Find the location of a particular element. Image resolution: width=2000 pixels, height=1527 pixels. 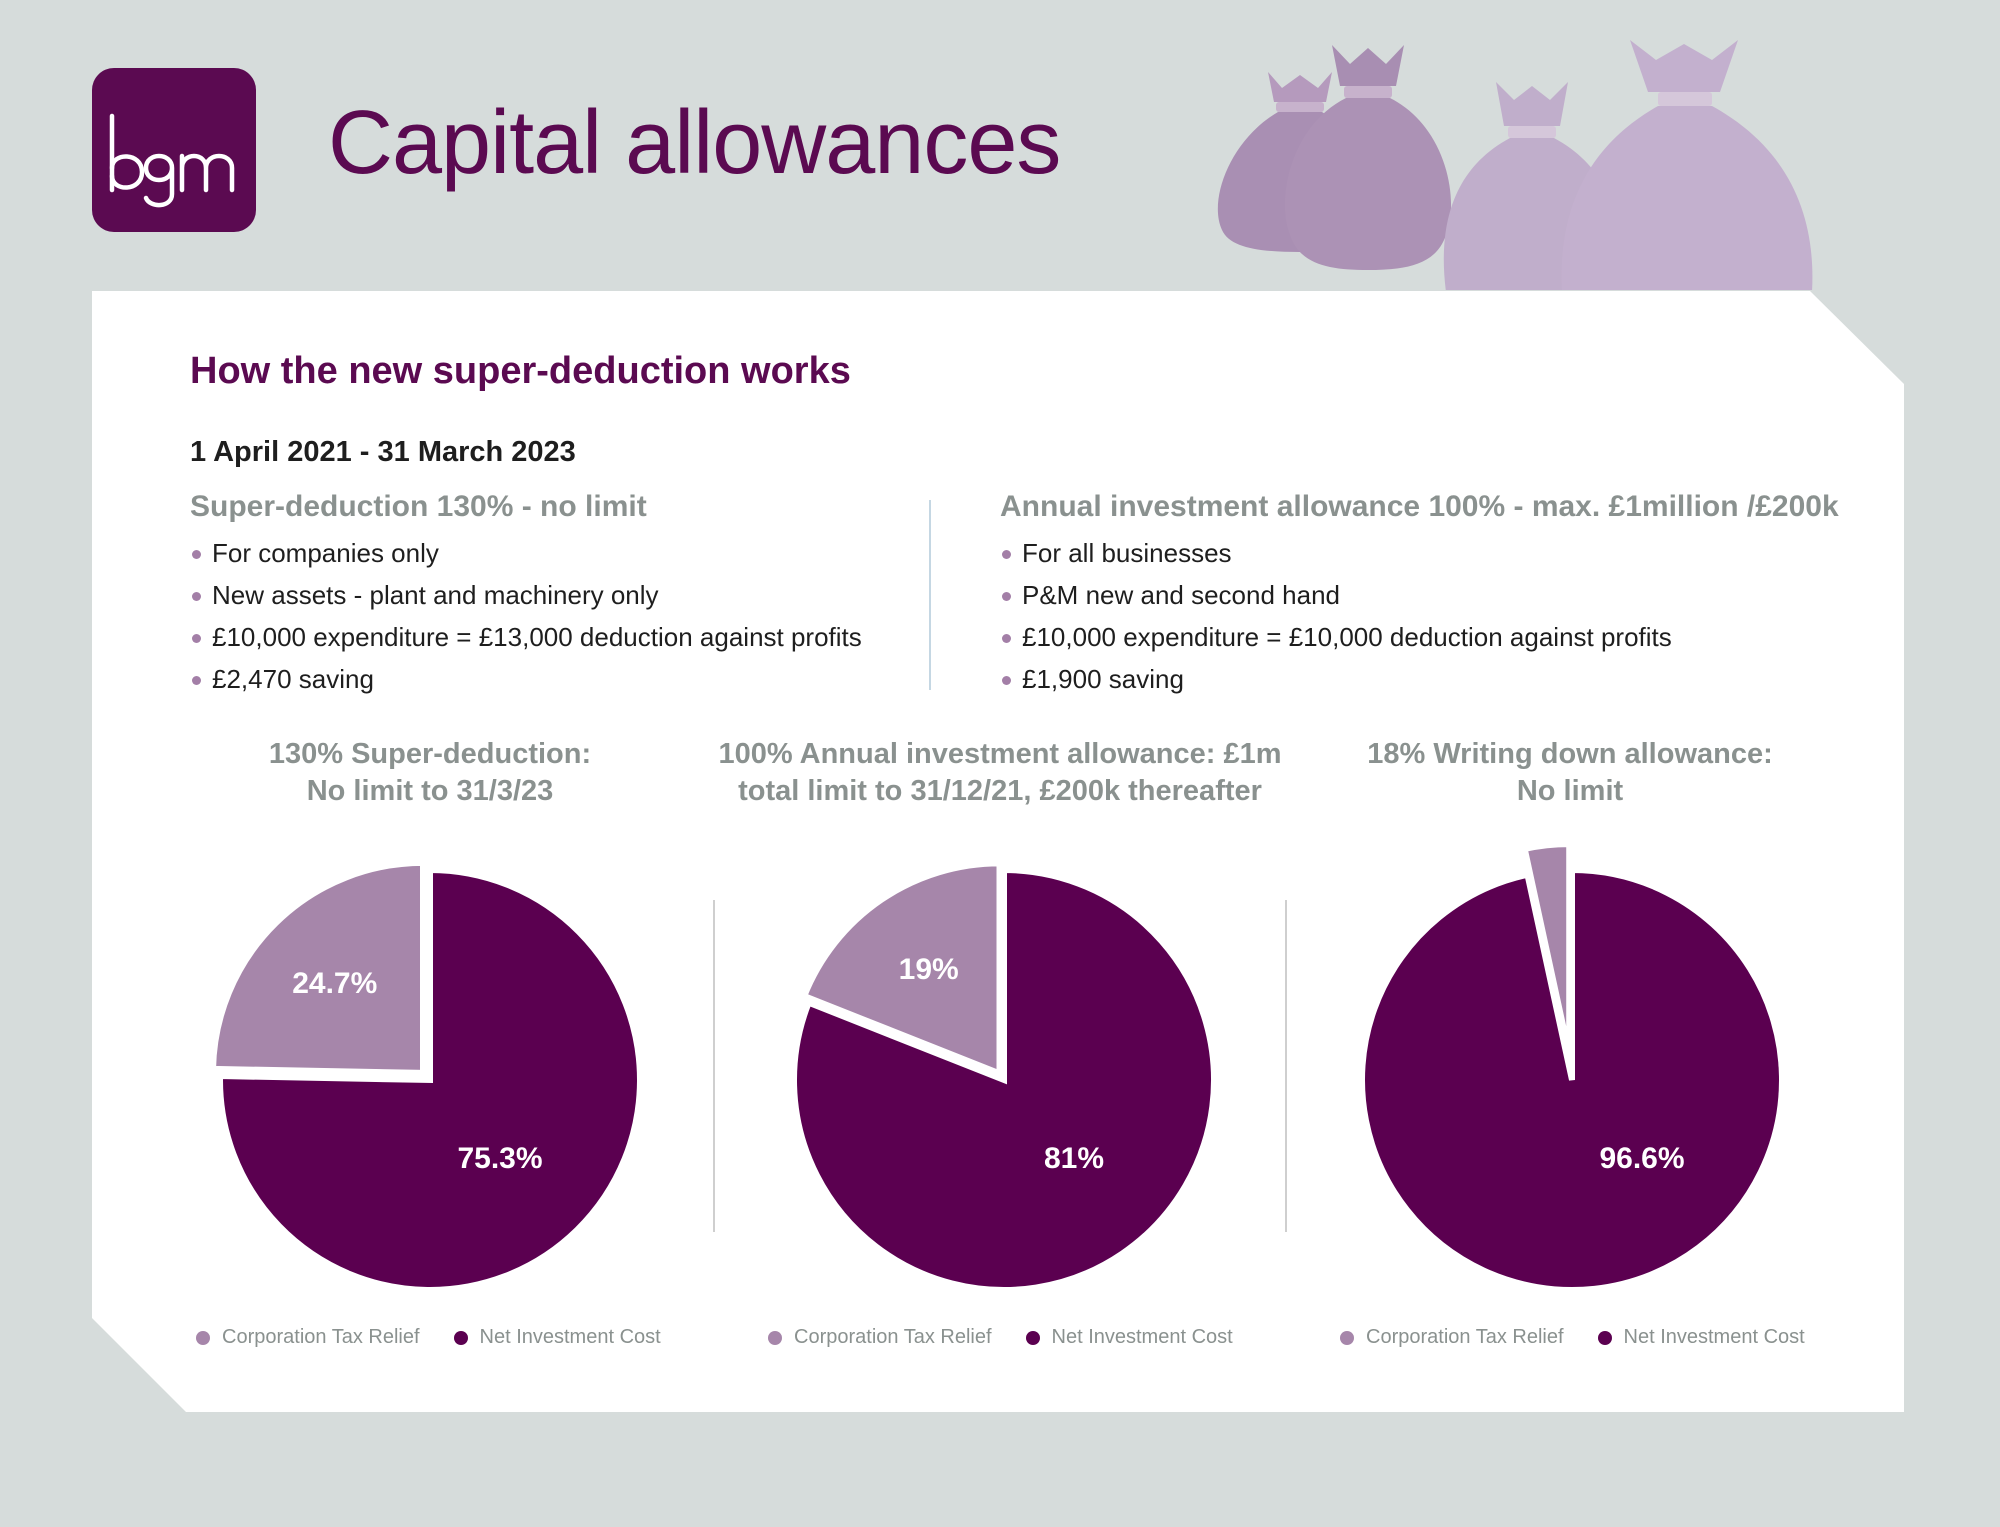

list-item: £2,470 saving is located at coordinates (526, 679).